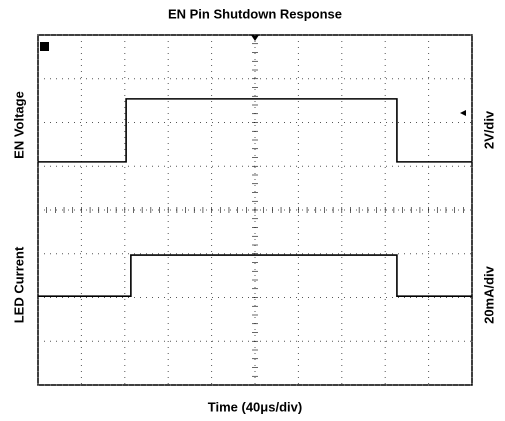  What do you see at coordinates (255, 13) in the screenshot?
I see `chart-title: EN Pin Shutdown Response` at bounding box center [255, 13].